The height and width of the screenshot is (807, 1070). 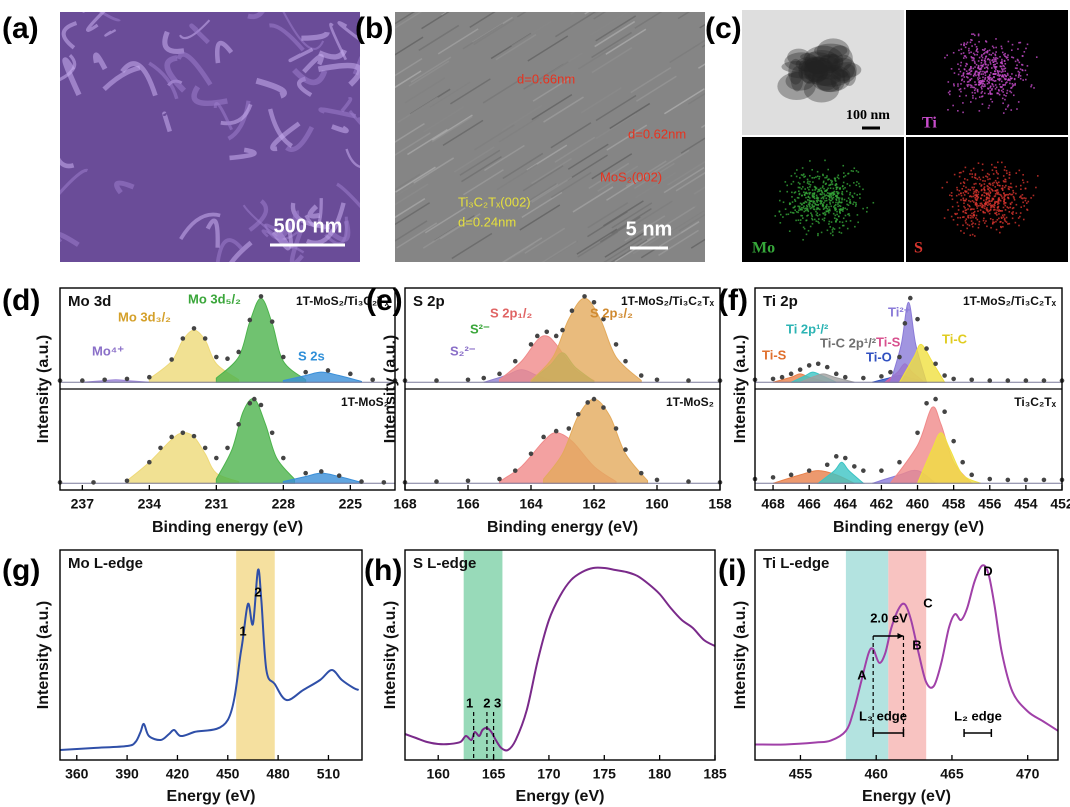 I want to click on peak-label: S²⁻, so click(x=480, y=328).